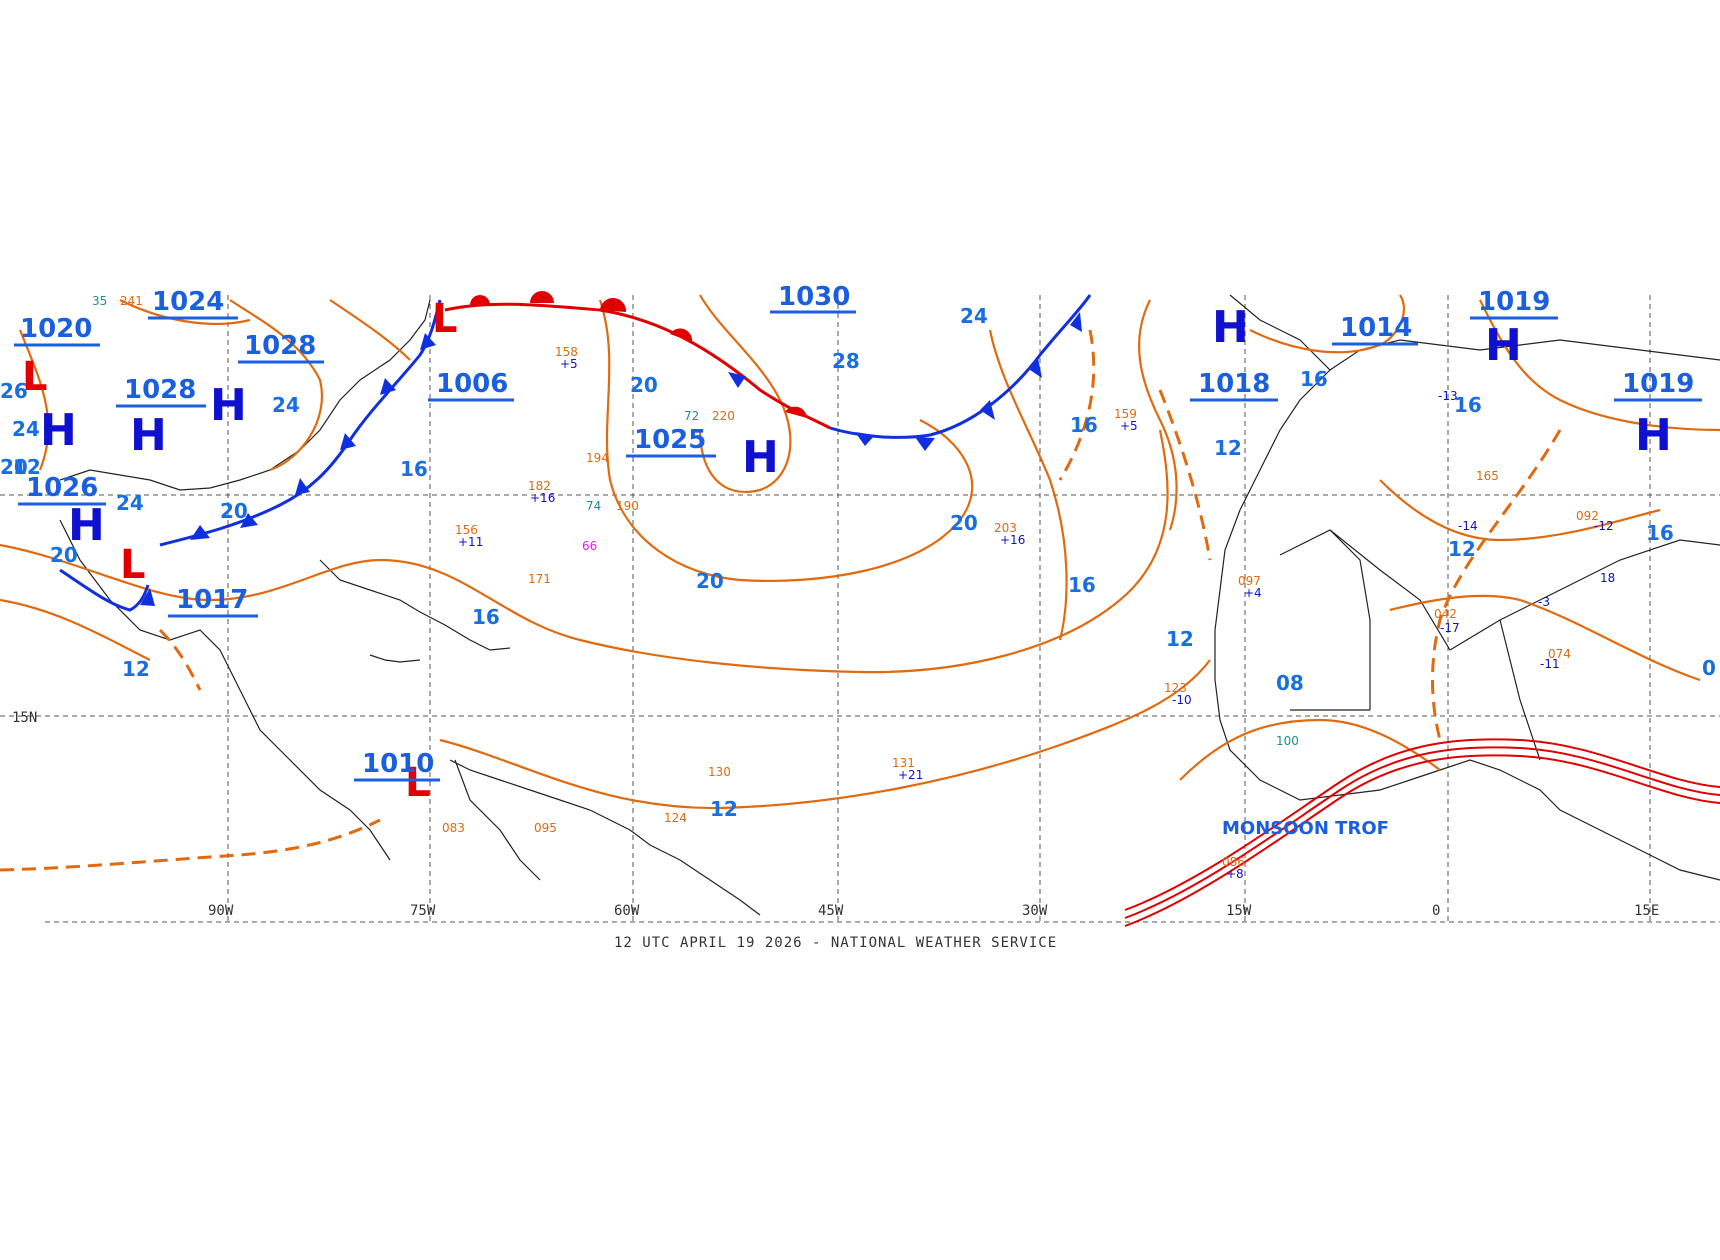 The width and height of the screenshot is (1720, 1260). I want to click on svg-text: 1014, so click(1376, 328).